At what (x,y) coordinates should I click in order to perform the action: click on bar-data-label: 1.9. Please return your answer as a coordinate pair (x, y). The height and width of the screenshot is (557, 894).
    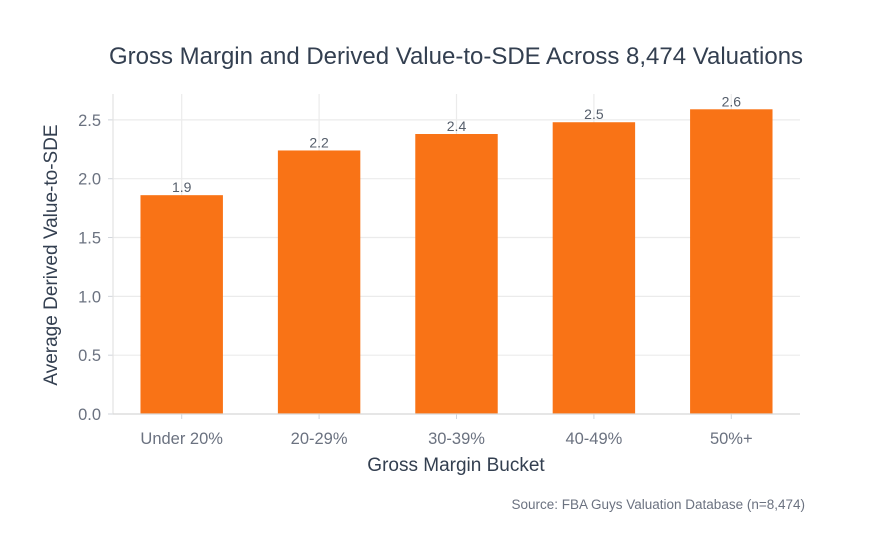
    Looking at the image, I should click on (182, 187).